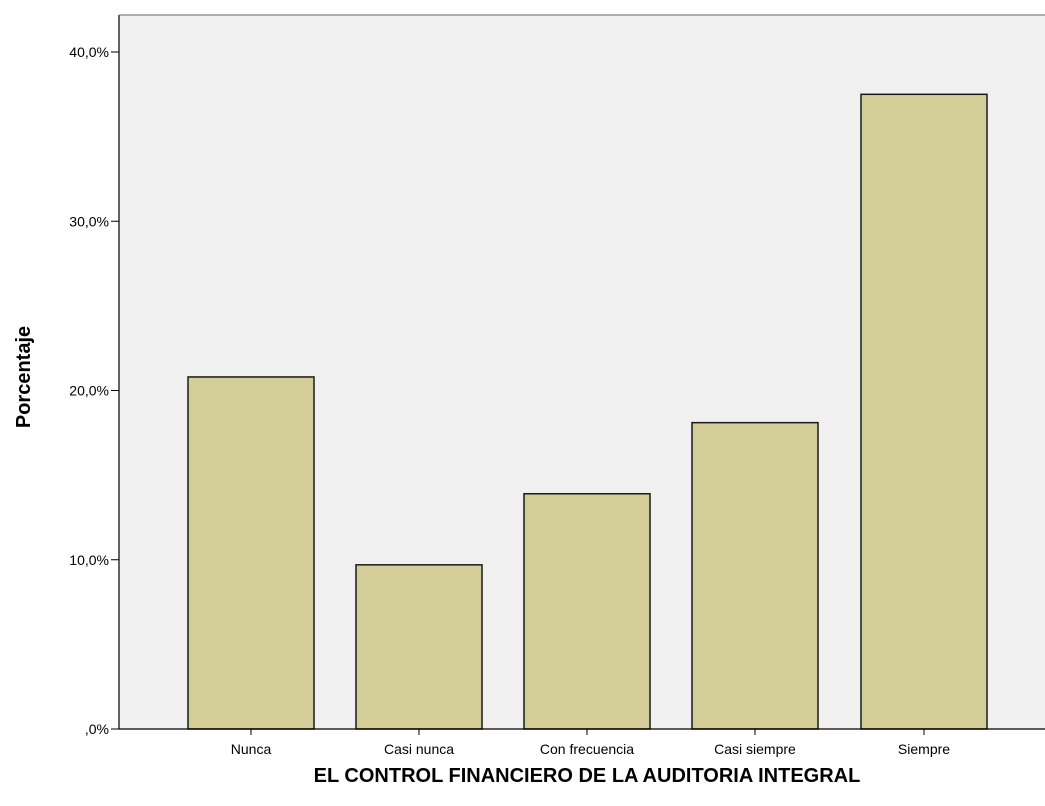  I want to click on x-tick-label: Casi siempre, so click(755, 749).